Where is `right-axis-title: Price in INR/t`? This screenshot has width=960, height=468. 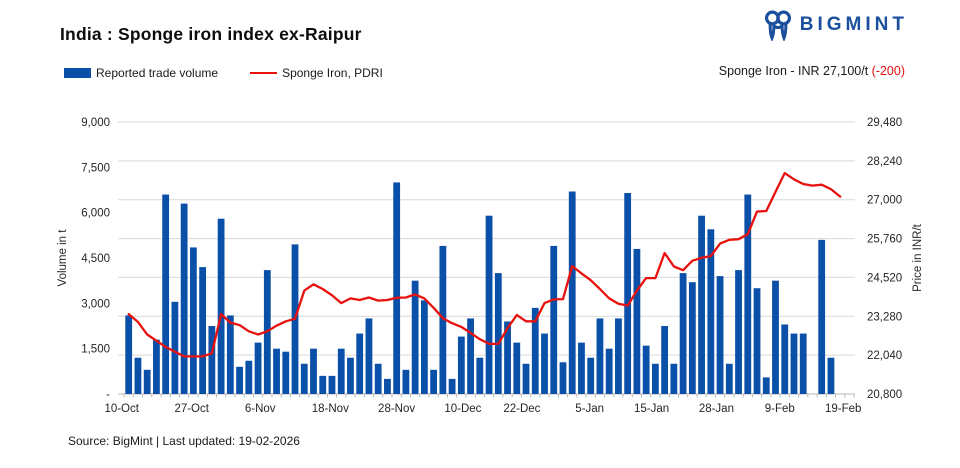
right-axis-title: Price in INR/t is located at coordinates (918, 257).